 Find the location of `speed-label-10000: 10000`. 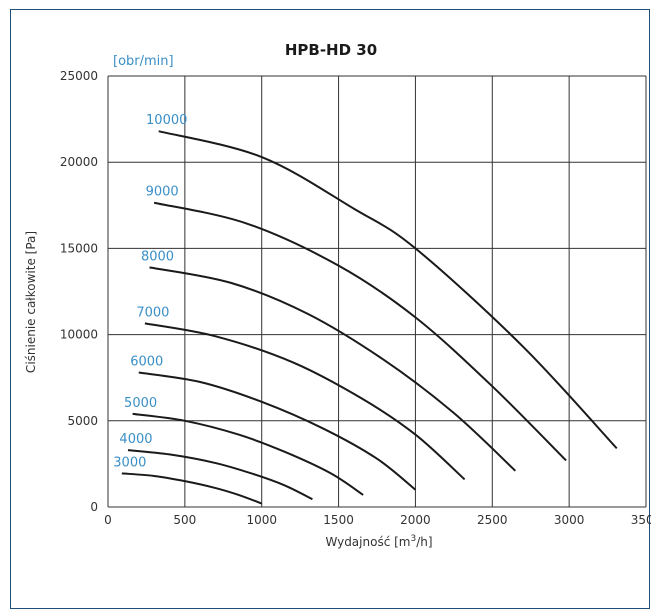

speed-label-10000: 10000 is located at coordinates (166, 120).